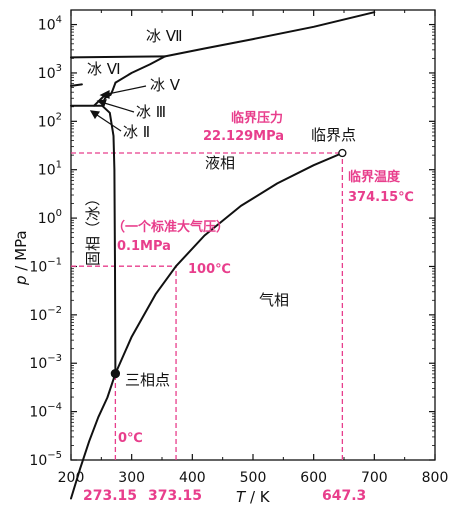 The image size is (476, 511). Describe the element at coordinates (175, 496) in the screenshot. I see `x-mark-boiling: 373.15` at that location.